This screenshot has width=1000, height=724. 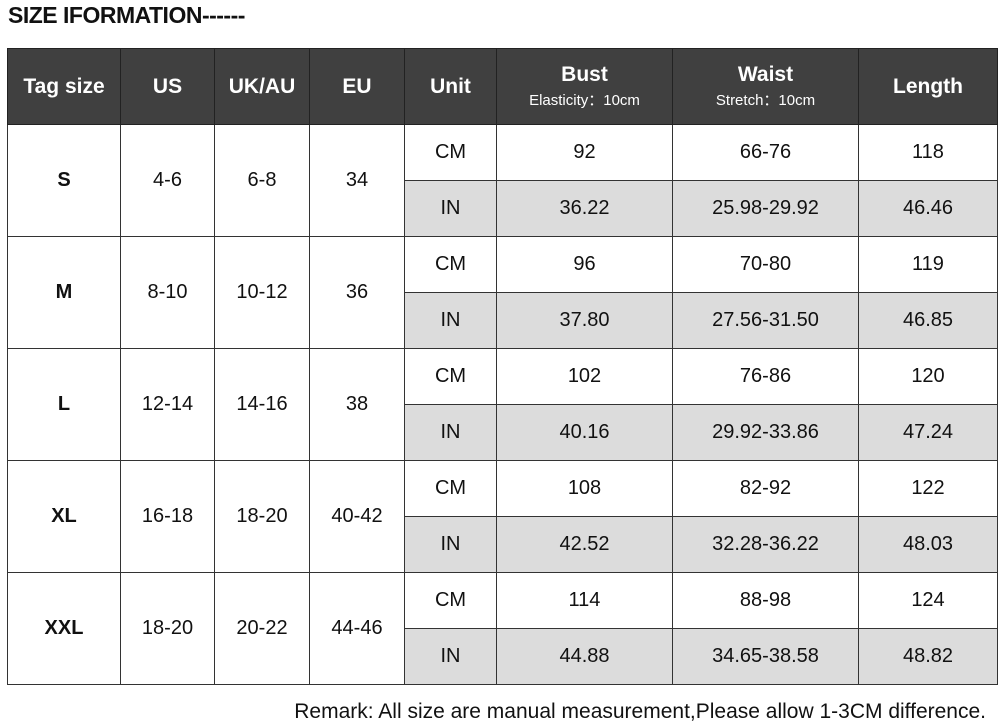 I want to click on table-row-in: IN 37.80 27.56-31.50 46.85, so click(x=503, y=320).